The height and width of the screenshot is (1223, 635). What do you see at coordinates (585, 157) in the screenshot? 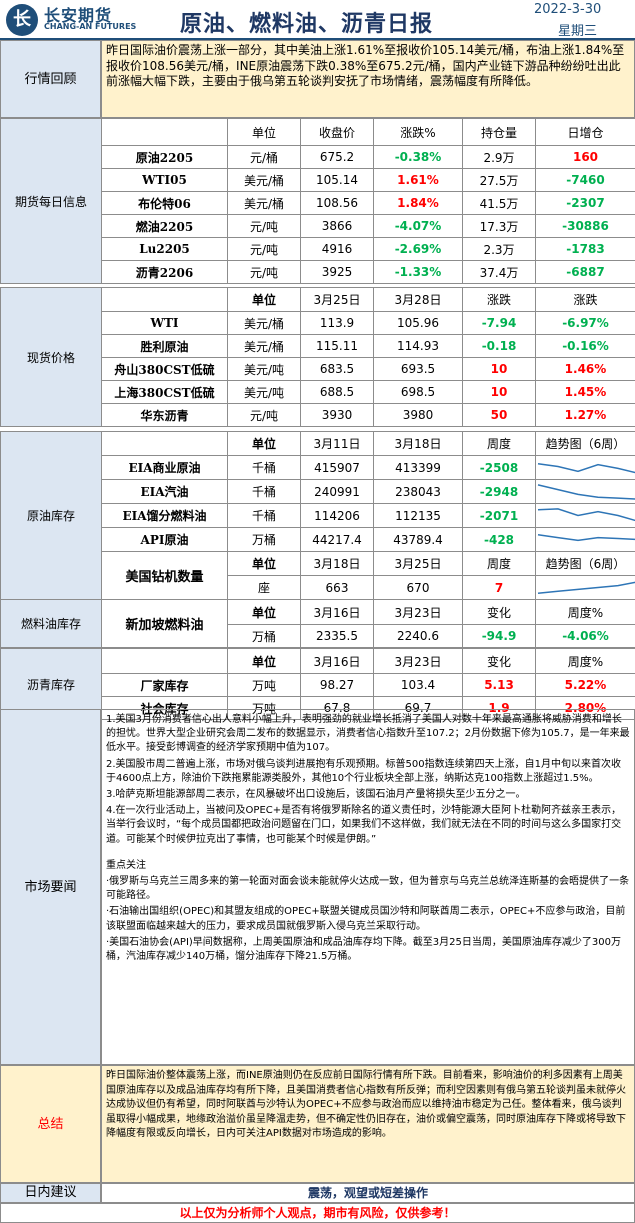
I see `futures-add: 160` at bounding box center [585, 157].